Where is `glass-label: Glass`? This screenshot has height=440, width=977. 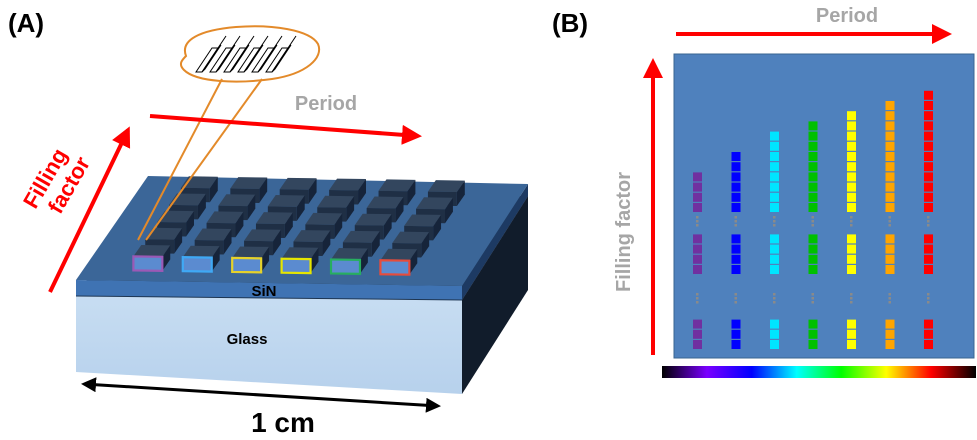
glass-label: Glass is located at coordinates (247, 339).